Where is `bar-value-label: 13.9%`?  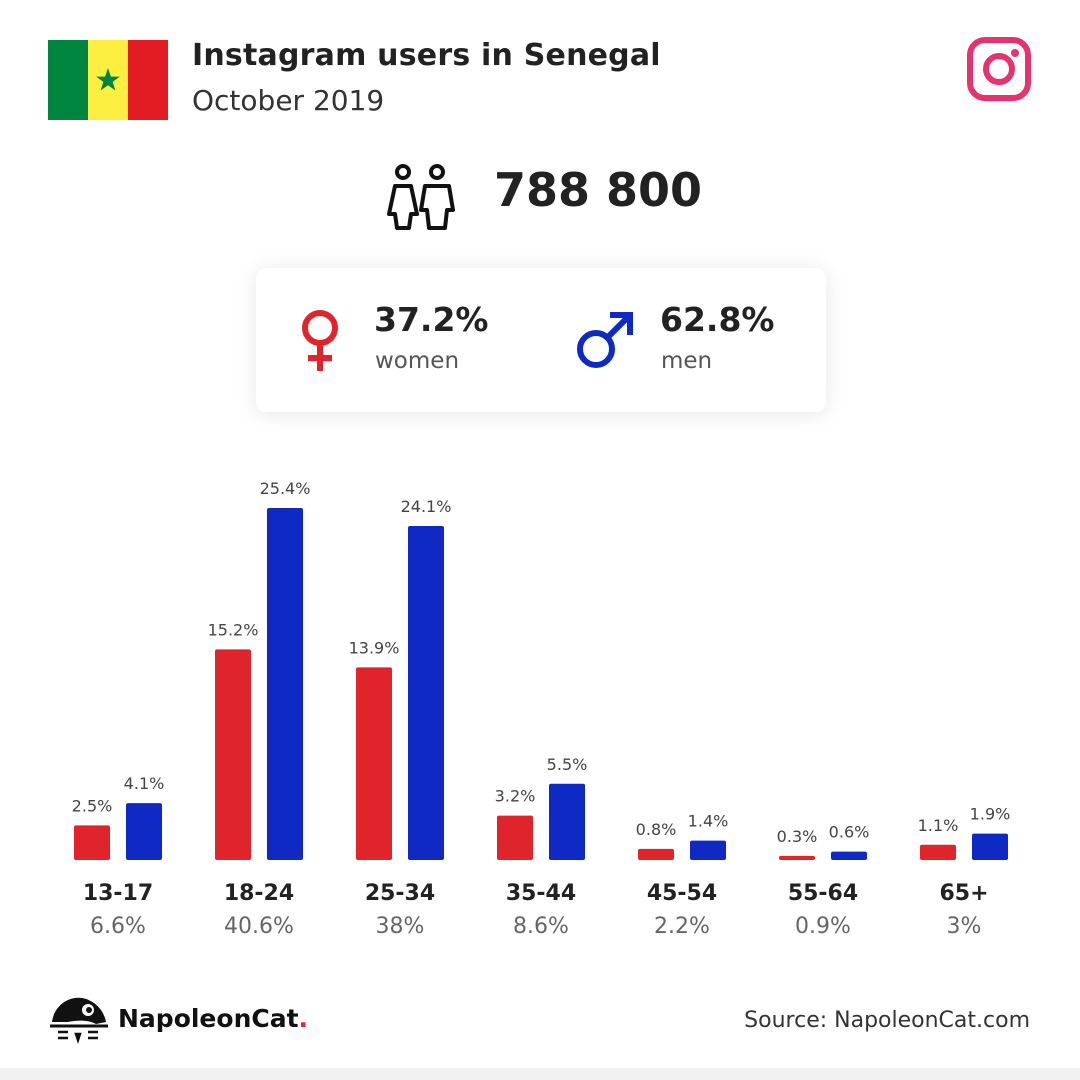 bar-value-label: 13.9% is located at coordinates (374, 647).